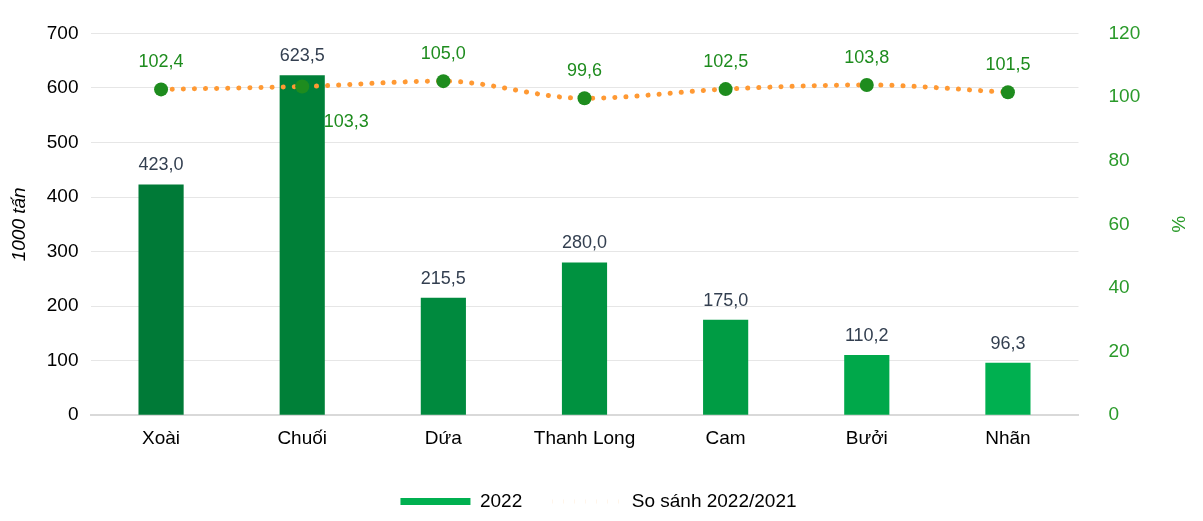 Image resolution: width=1203 pixels, height=521 pixels. Describe the element at coordinates (1119, 287) in the screenshot. I see `y2-tick-label: 40` at that location.